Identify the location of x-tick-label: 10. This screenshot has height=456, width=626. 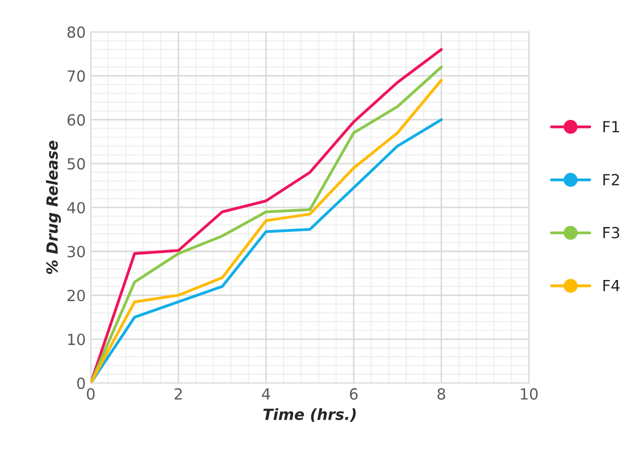
(529, 394).